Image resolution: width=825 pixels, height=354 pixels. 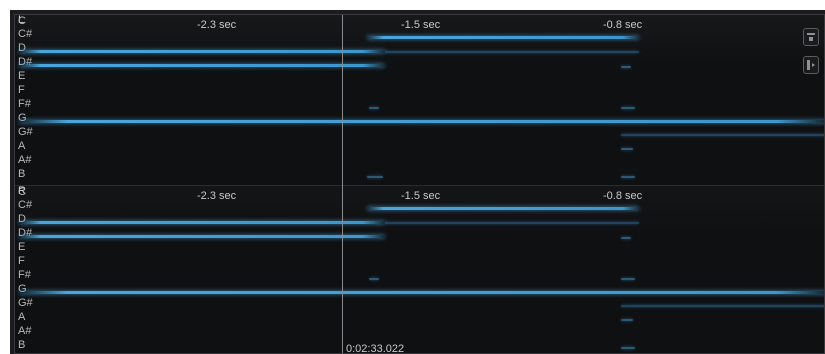 What do you see at coordinates (342, 184) in the screenshot?
I see `playhead-cursor` at bounding box center [342, 184].